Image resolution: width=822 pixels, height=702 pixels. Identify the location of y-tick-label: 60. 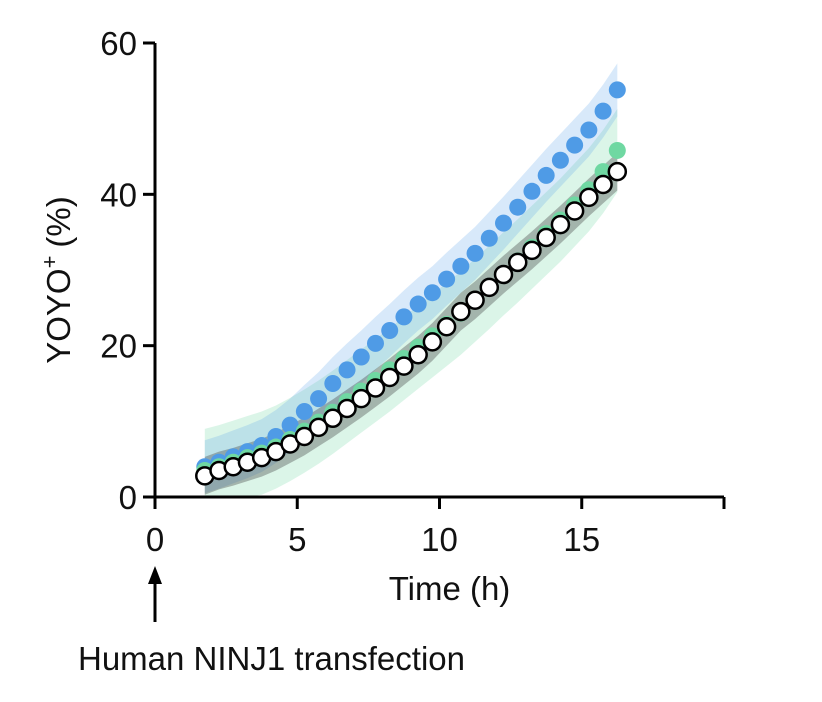
(118, 43).